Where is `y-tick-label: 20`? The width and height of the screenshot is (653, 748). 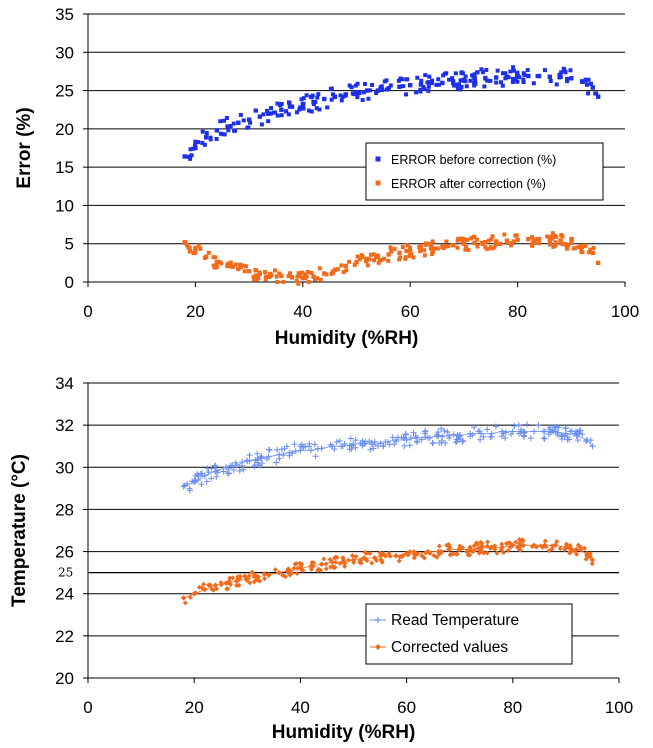
y-tick-label: 20 is located at coordinates (64, 678).